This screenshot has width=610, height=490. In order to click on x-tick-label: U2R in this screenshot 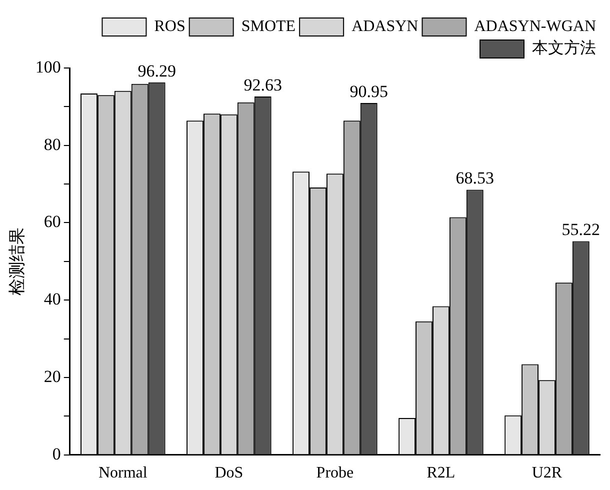, I will do `click(547, 473)`.